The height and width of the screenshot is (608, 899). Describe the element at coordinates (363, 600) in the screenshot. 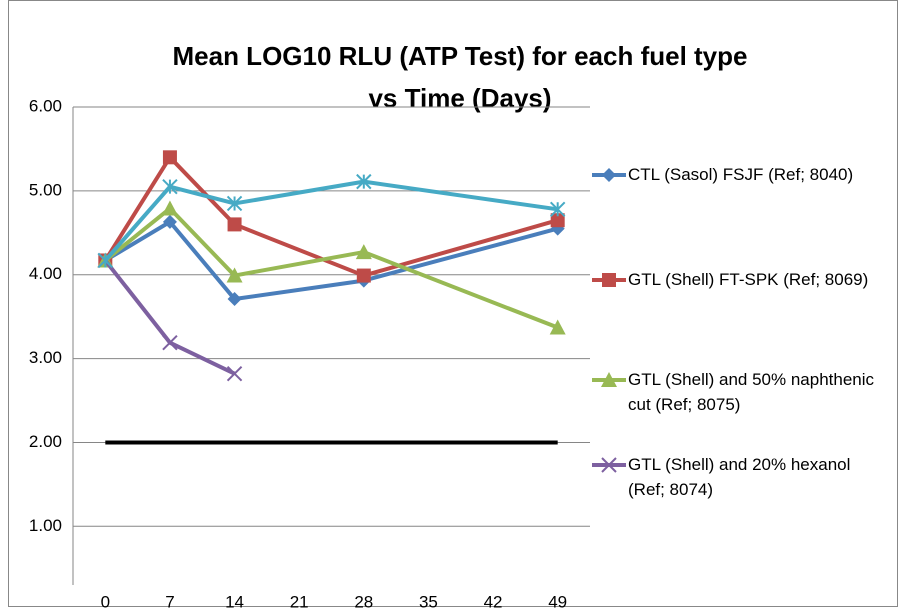

I see `x-tick-label: 28` at that location.